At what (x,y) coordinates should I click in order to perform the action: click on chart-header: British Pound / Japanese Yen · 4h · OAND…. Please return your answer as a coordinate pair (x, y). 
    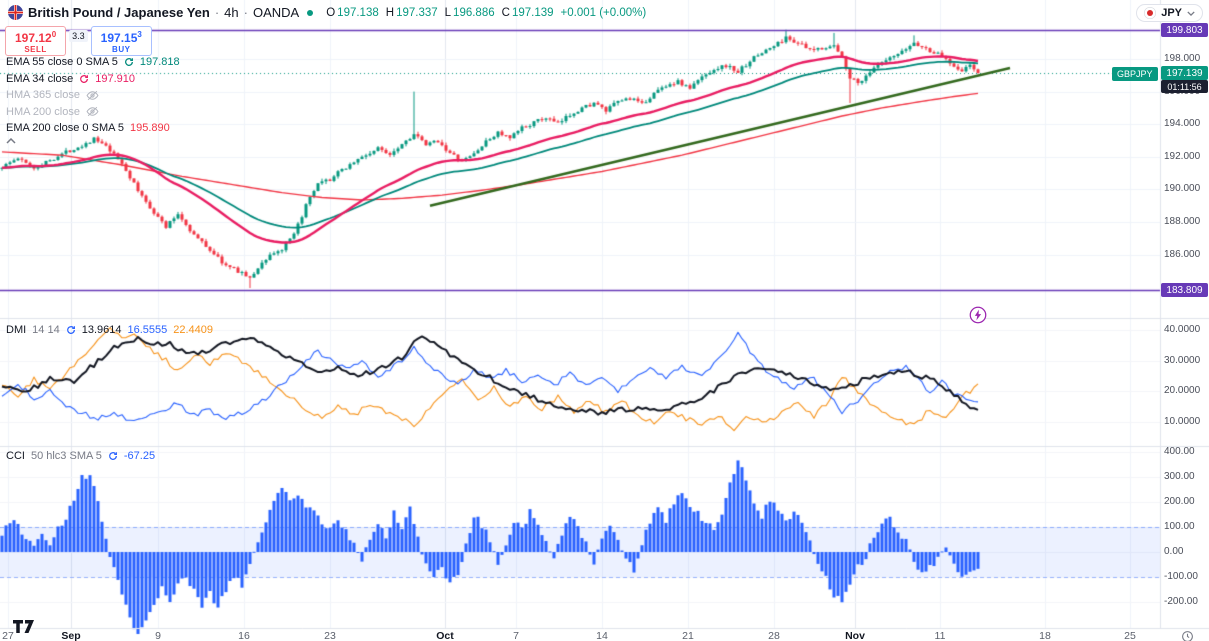
    Looking at the image, I should click on (327, 12).